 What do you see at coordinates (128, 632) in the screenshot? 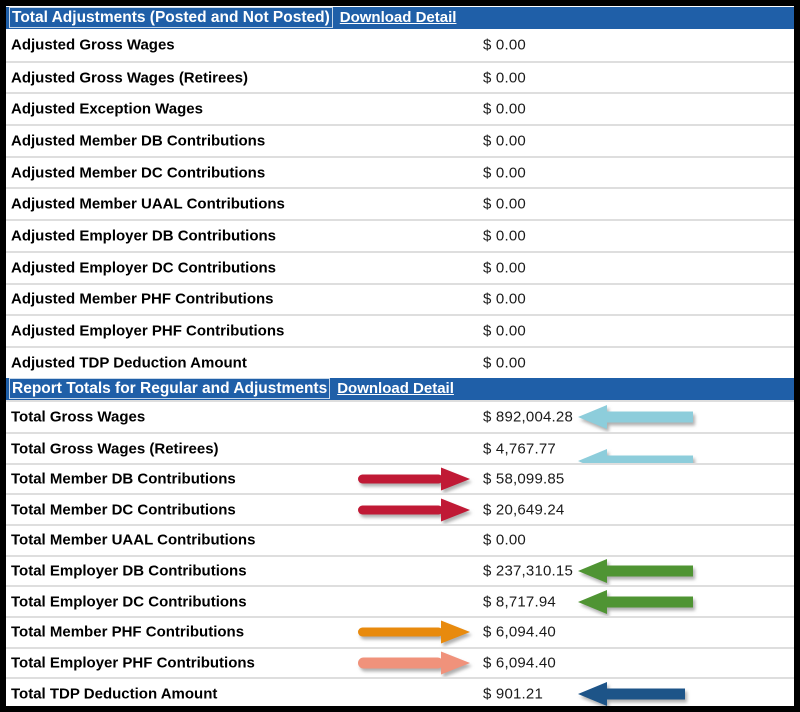
I see `row-label: Total Member PHF Contributions` at bounding box center [128, 632].